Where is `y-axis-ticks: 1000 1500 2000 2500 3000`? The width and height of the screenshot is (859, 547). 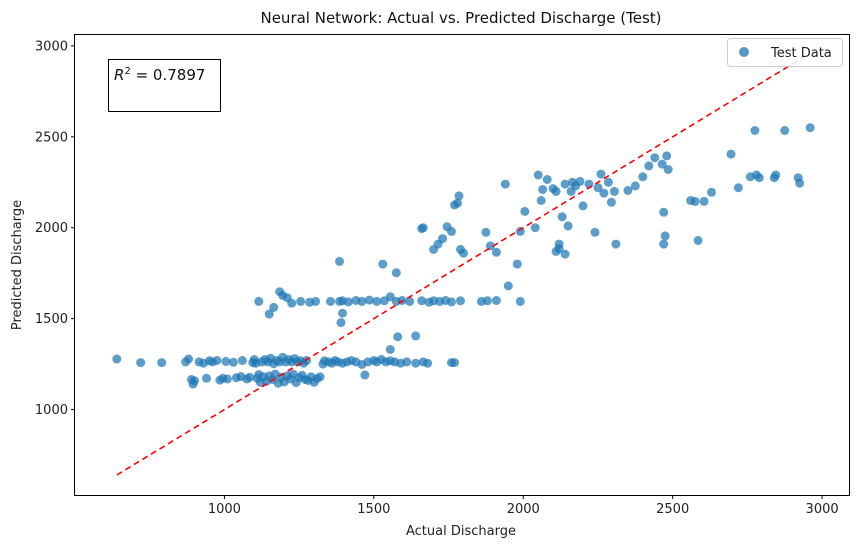 y-axis-ticks: 1000 1500 2000 2500 3000 is located at coordinates (55, 228).